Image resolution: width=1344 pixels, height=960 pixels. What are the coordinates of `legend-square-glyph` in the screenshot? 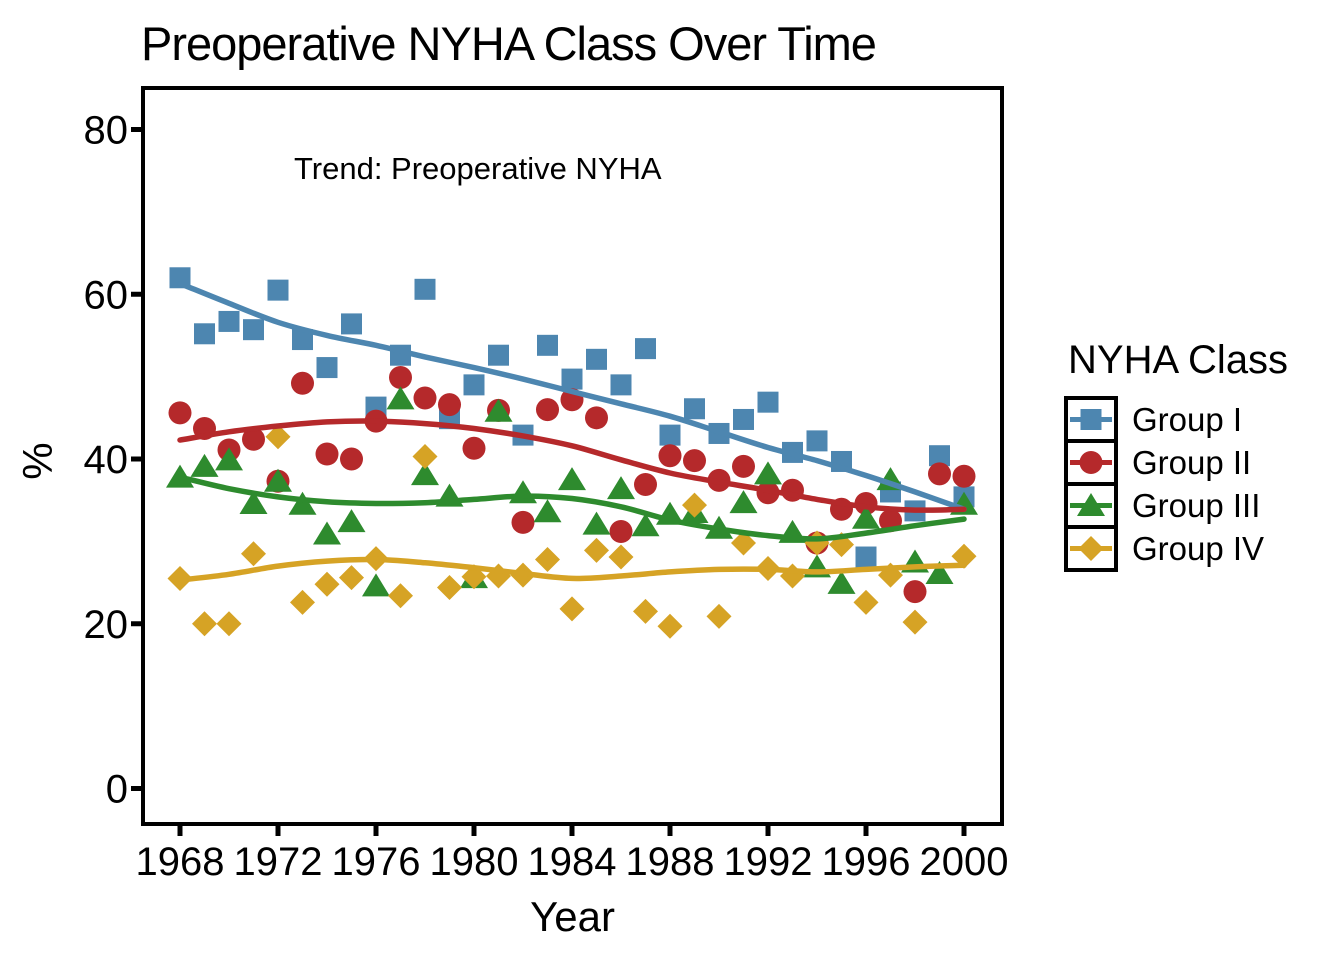 It's located at (1091, 419).